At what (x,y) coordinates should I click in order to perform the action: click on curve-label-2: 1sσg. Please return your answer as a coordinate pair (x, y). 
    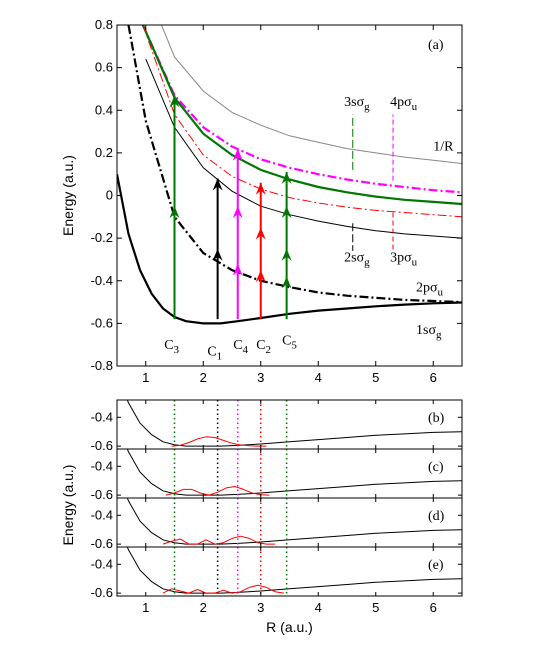
    Looking at the image, I should click on (429, 332).